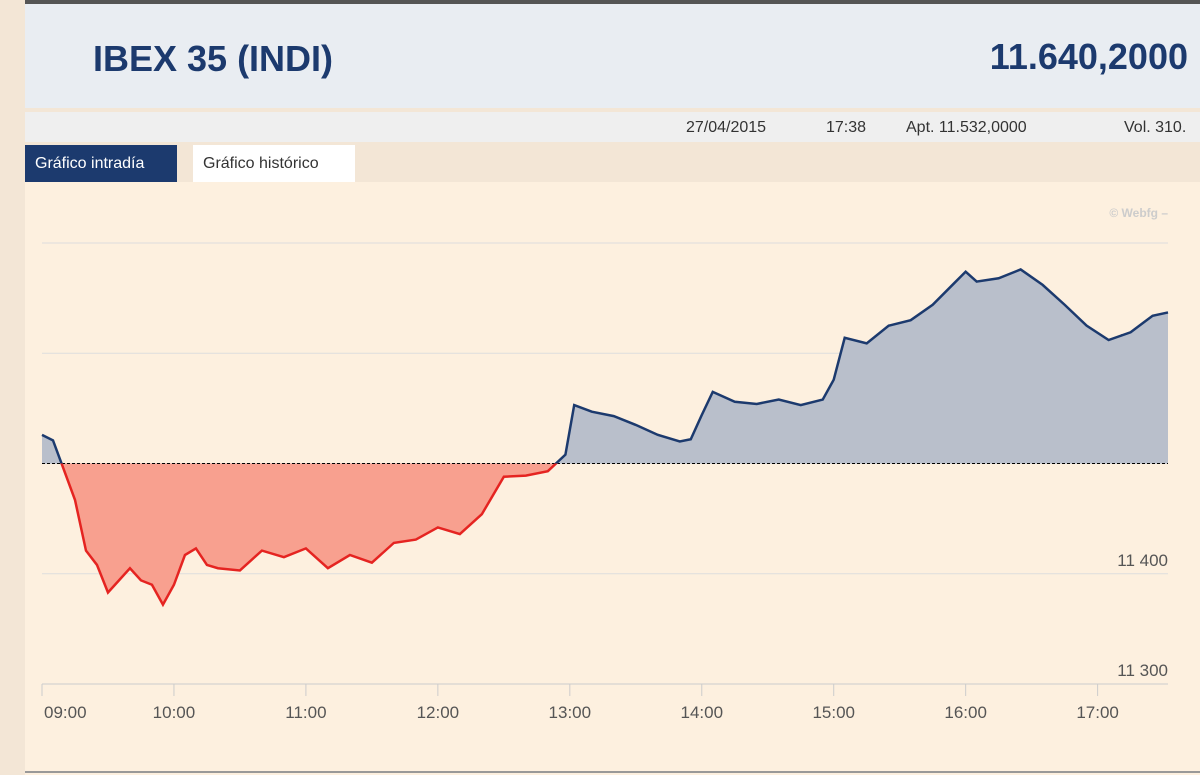  What do you see at coordinates (1142, 670) in the screenshot?
I see `y-tick-label: 11 300` at bounding box center [1142, 670].